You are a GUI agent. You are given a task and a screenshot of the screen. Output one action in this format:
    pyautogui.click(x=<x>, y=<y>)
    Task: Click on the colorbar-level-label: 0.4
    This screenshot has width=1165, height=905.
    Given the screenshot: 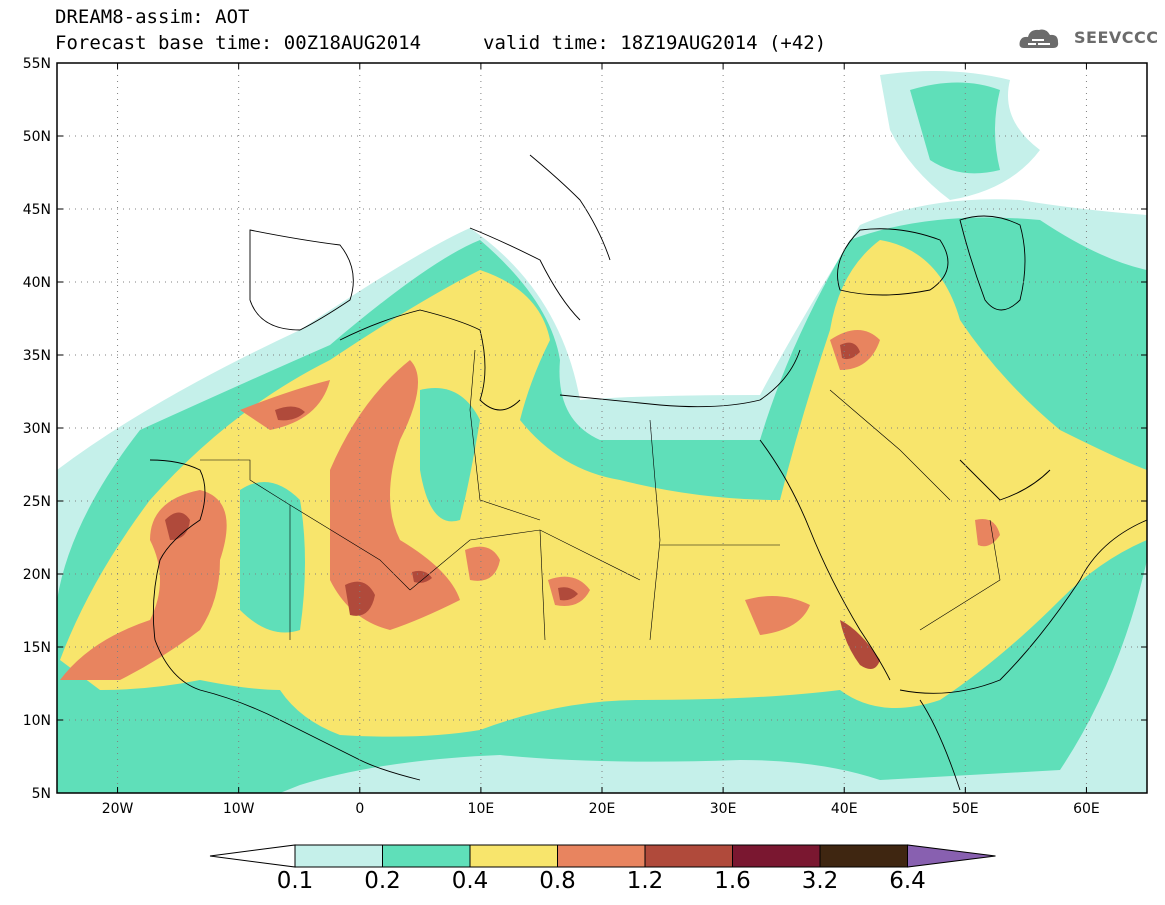 What is the action you would take?
    pyautogui.click(x=470, y=881)
    